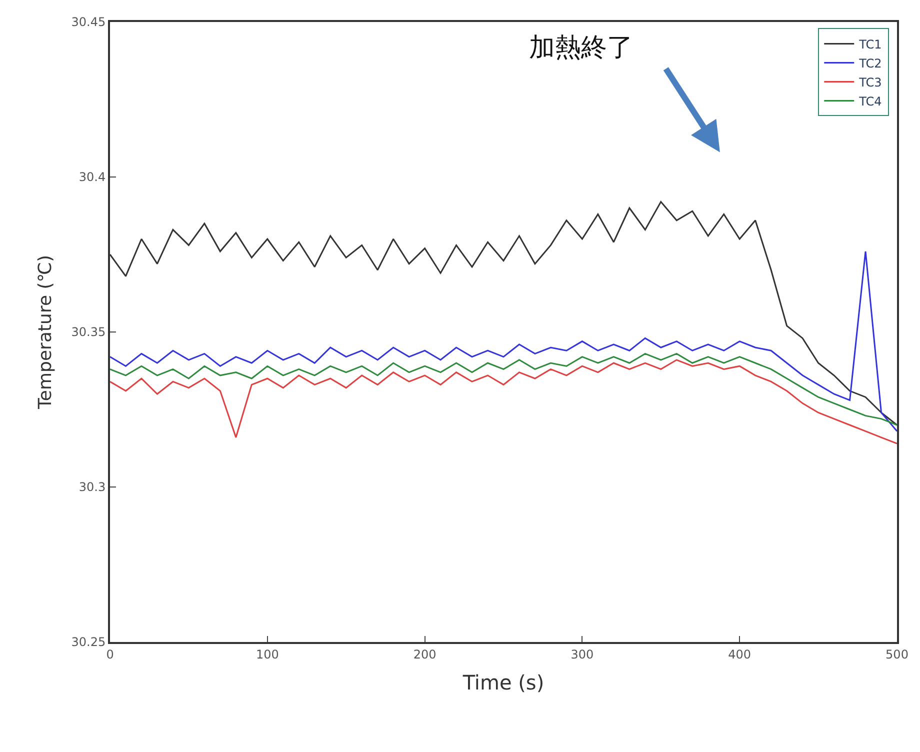  I want to click on x-axis-title: Time (s), so click(503, 682).